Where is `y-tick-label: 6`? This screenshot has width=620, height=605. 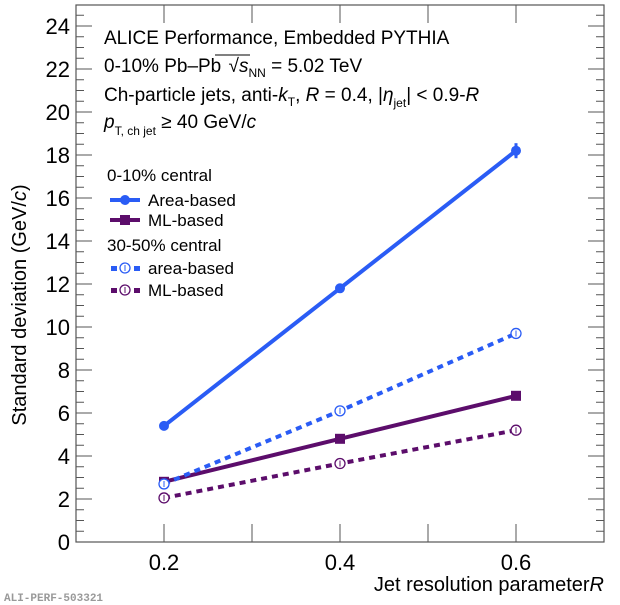 y-tick-label: 6 is located at coordinates (64, 413).